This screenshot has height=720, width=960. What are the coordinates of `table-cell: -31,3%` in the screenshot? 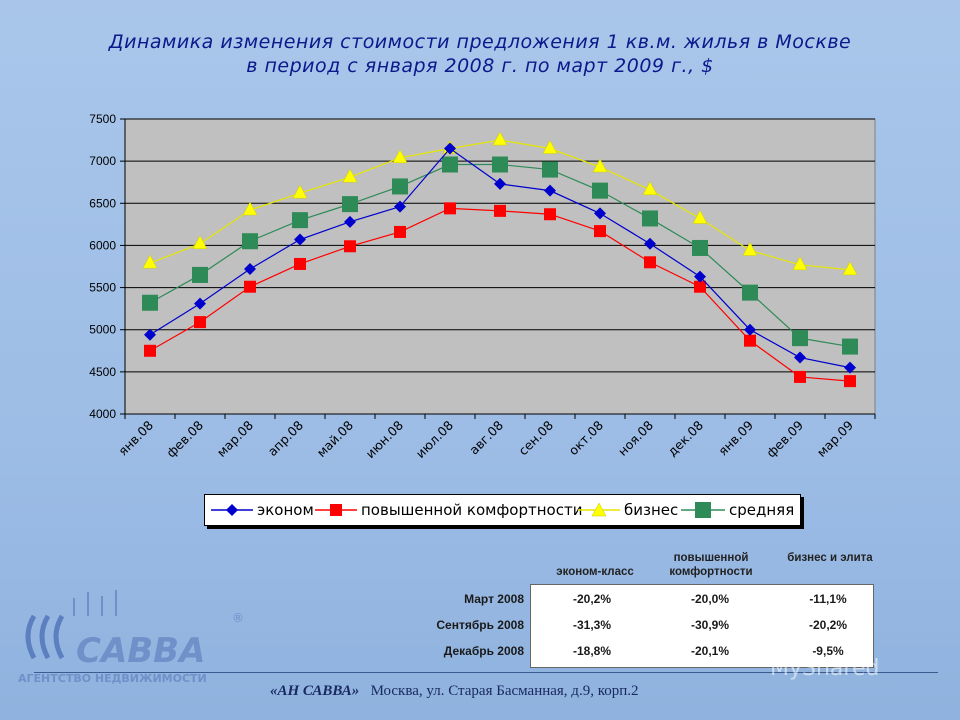 It's located at (592, 625).